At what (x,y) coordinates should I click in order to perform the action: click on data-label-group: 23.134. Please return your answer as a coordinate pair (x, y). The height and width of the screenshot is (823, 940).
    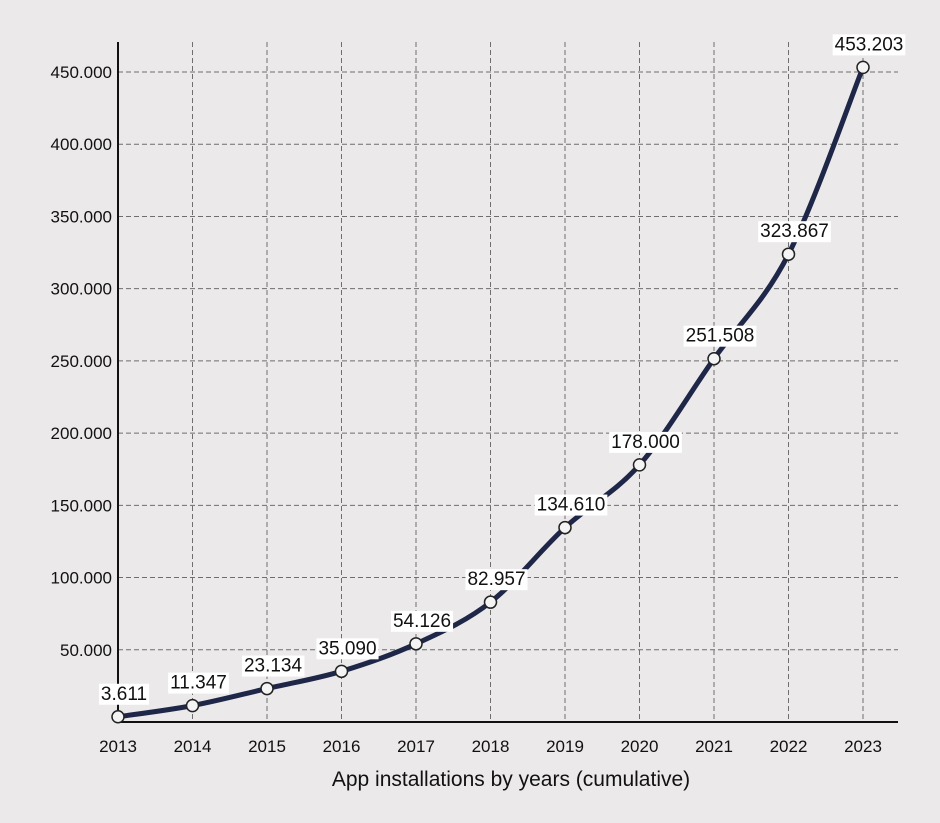
    Looking at the image, I should click on (273, 666).